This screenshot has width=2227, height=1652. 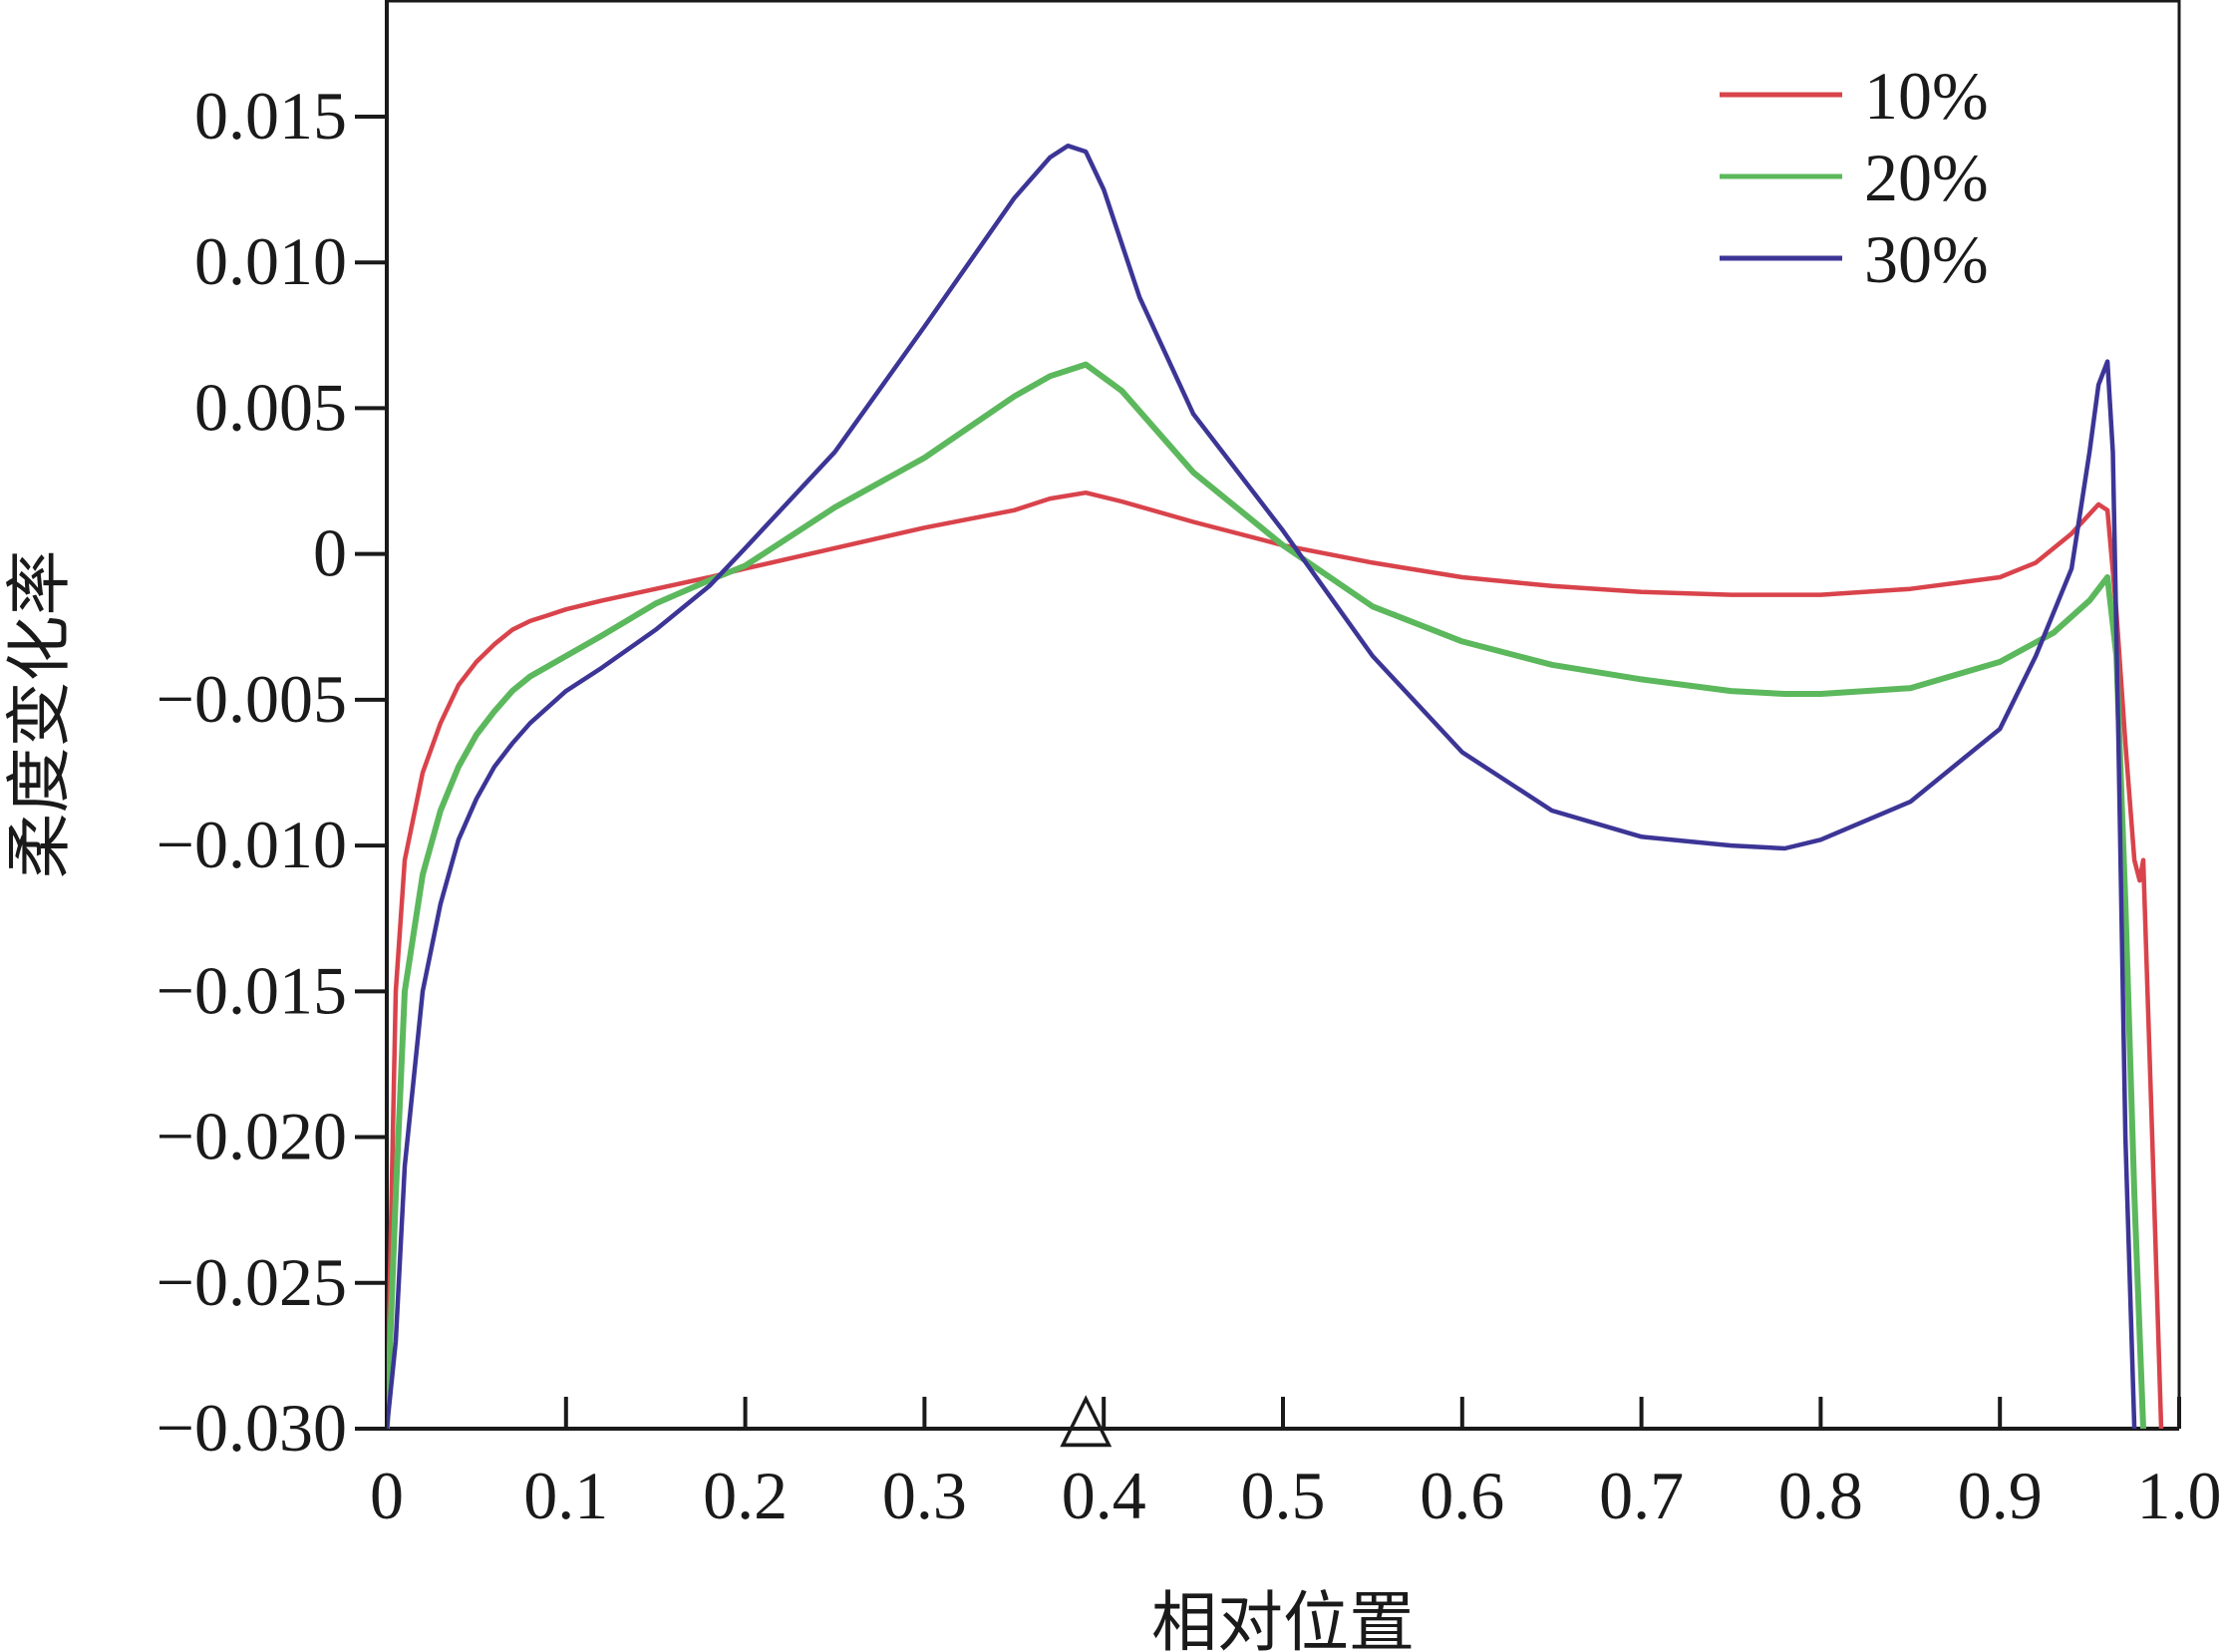 What do you see at coordinates (252, 699) in the screenshot?
I see `y-tick-label: −0.005` at bounding box center [252, 699].